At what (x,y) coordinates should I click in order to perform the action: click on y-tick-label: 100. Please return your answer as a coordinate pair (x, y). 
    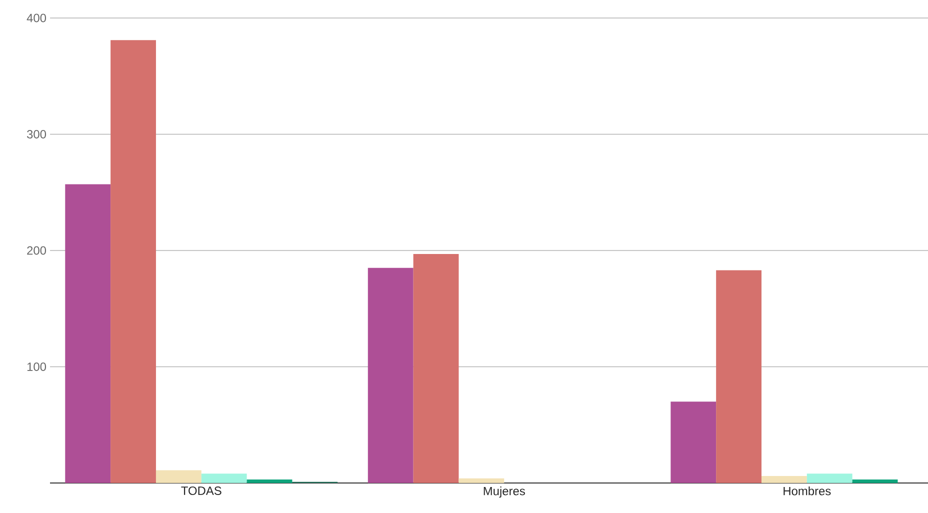
    Looking at the image, I should click on (36, 366).